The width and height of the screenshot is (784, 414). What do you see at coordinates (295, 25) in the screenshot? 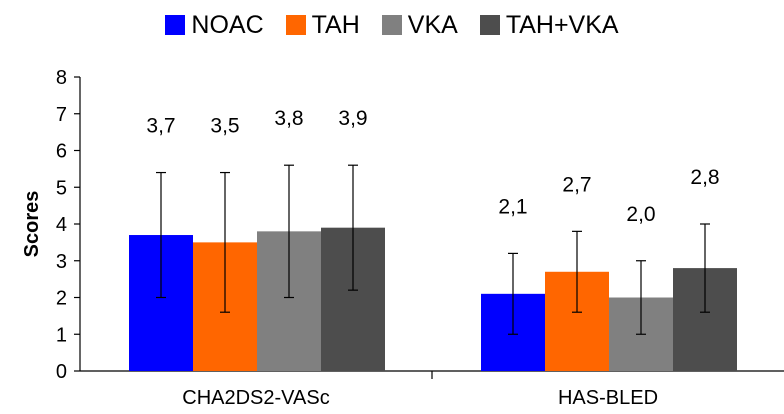
I see `legend-swatch-tah` at bounding box center [295, 25].